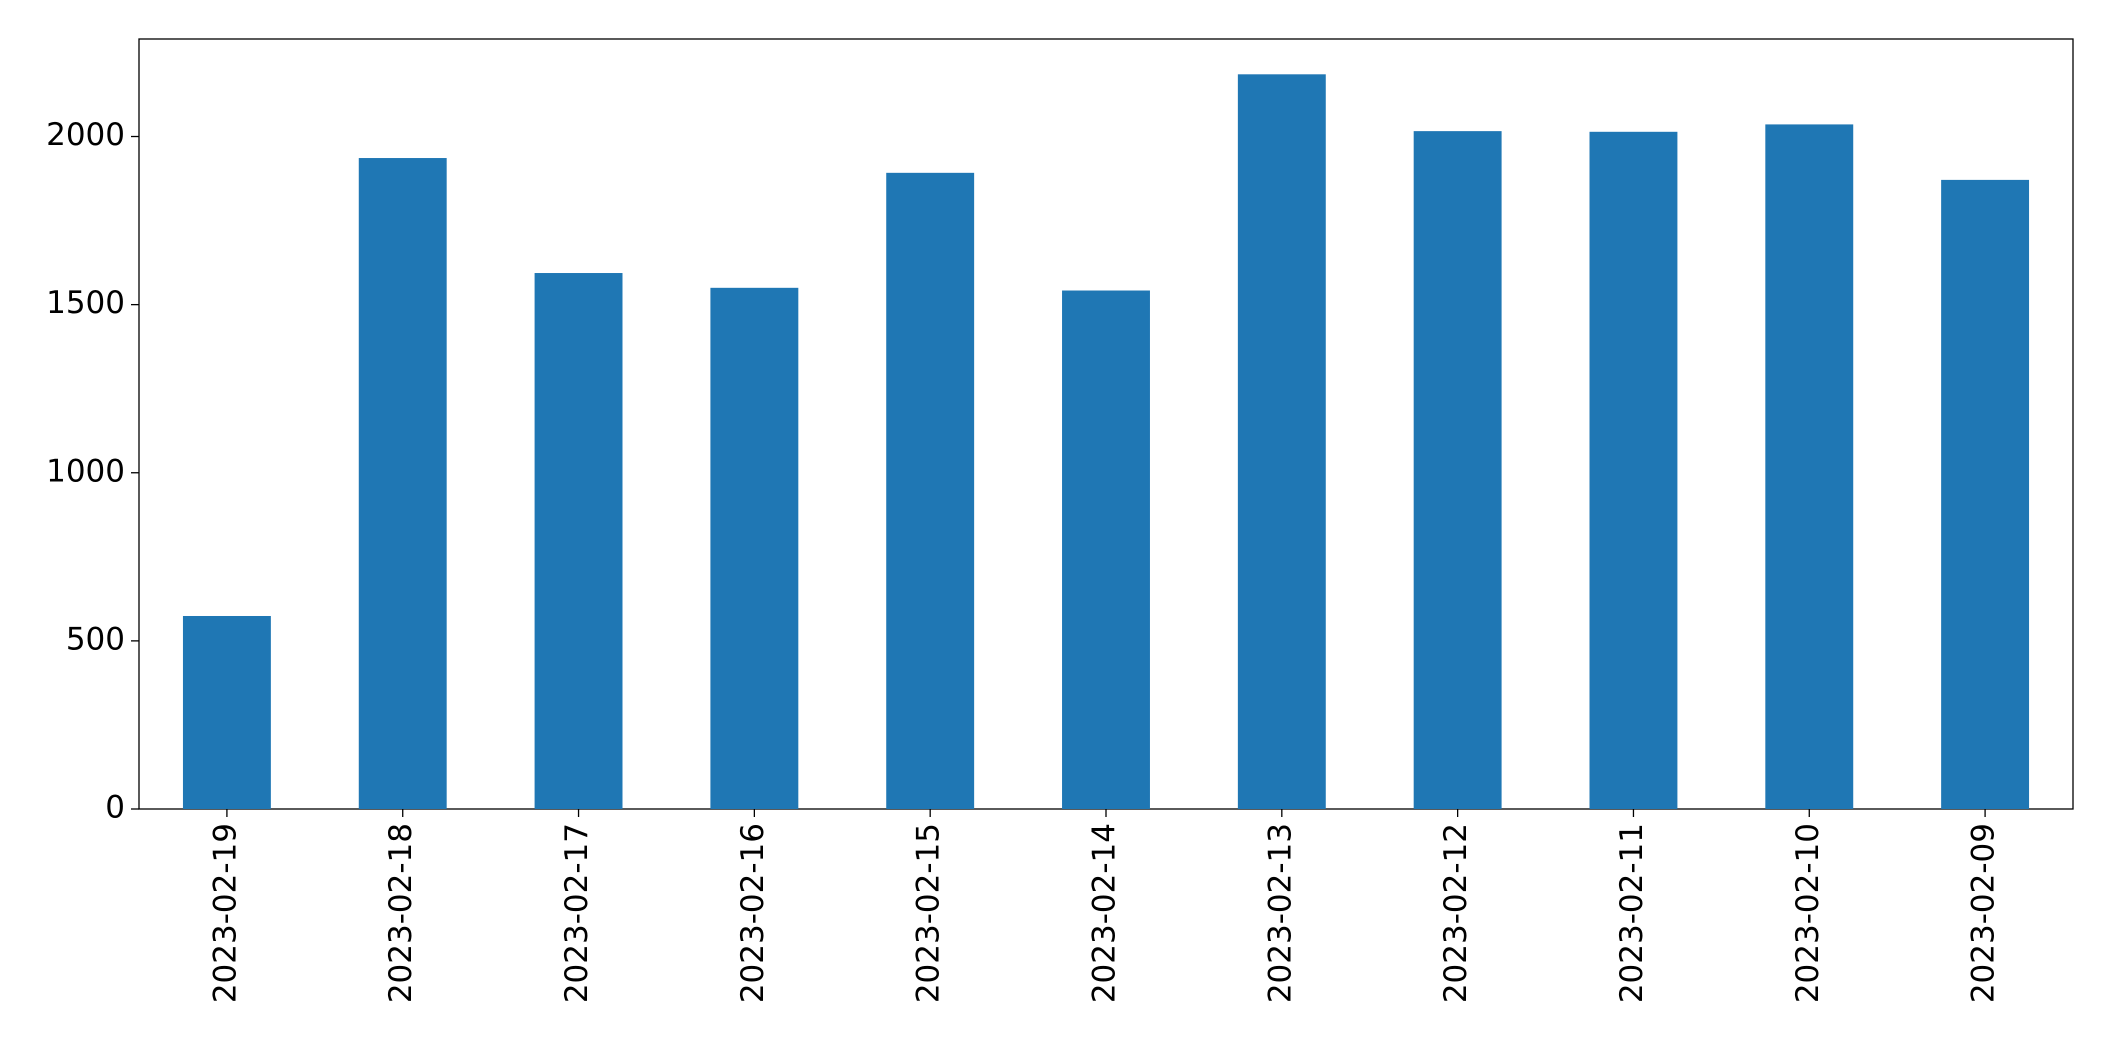 The image size is (2115, 1061). Describe the element at coordinates (1984, 913) in the screenshot. I see `x-tick-label: 2023-02-09` at that location.